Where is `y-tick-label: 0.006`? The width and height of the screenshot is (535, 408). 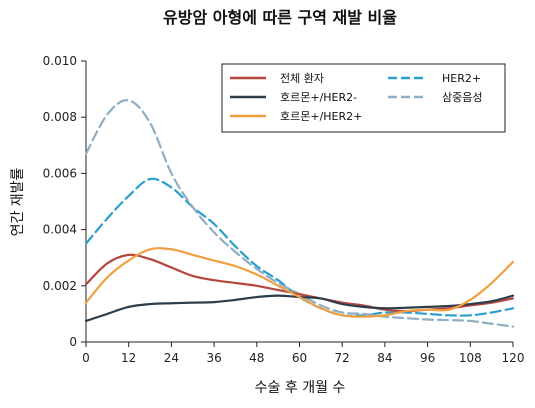
y-tick-label: 0.006 is located at coordinates (60, 173).